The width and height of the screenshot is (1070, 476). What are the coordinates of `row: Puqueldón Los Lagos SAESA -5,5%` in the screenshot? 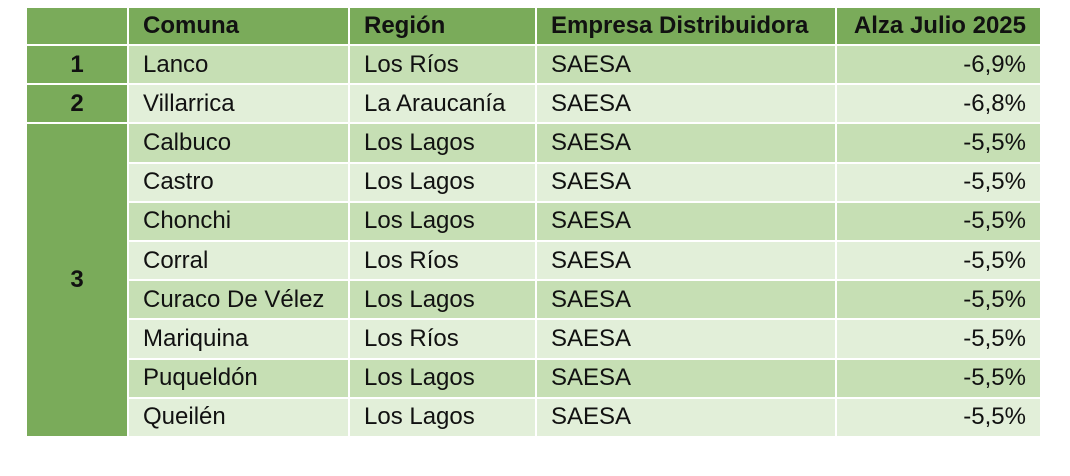 It's located at (534, 378).